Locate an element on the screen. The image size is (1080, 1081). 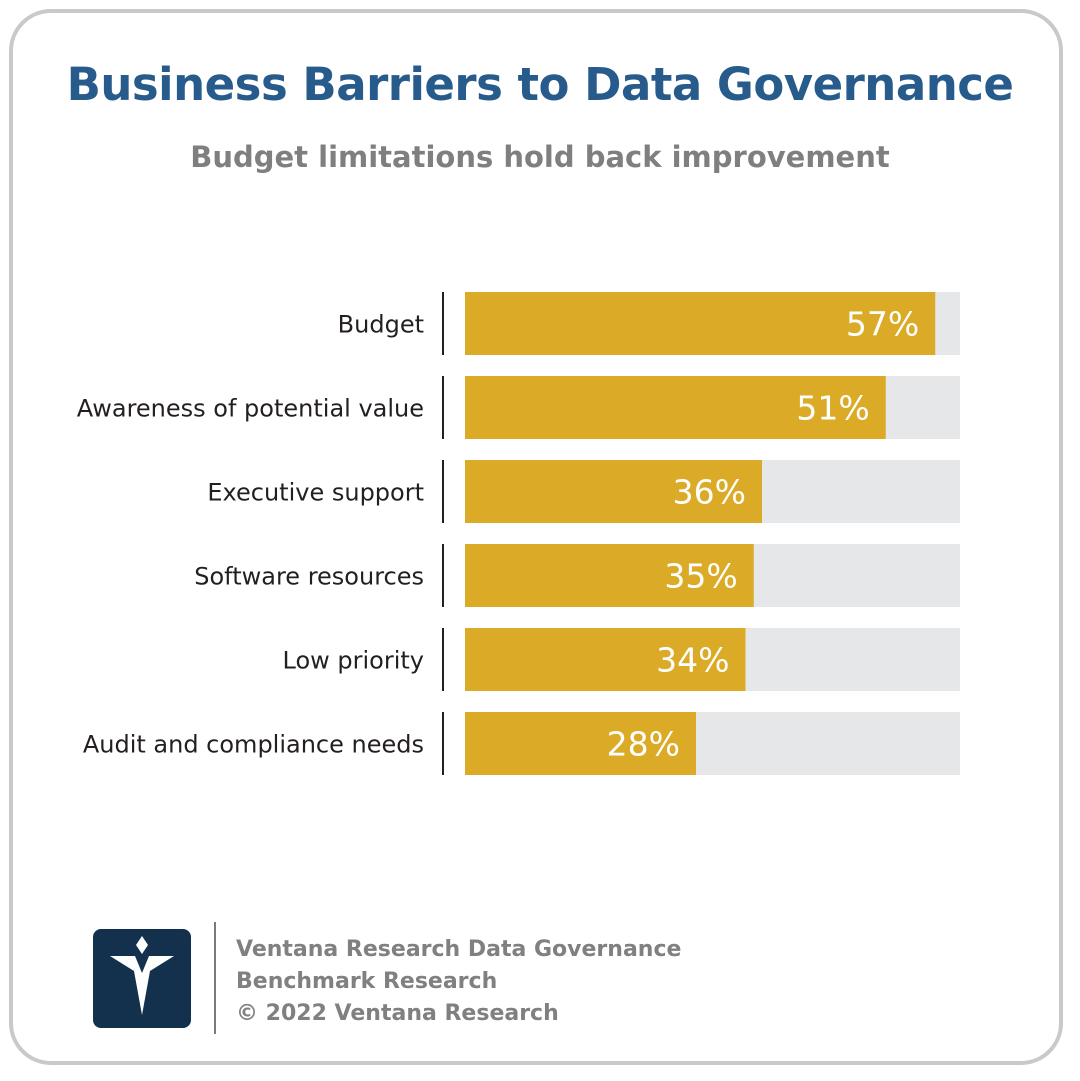
chart-subtitle: Budget limitations hold back improvement is located at coordinates (540, 157).